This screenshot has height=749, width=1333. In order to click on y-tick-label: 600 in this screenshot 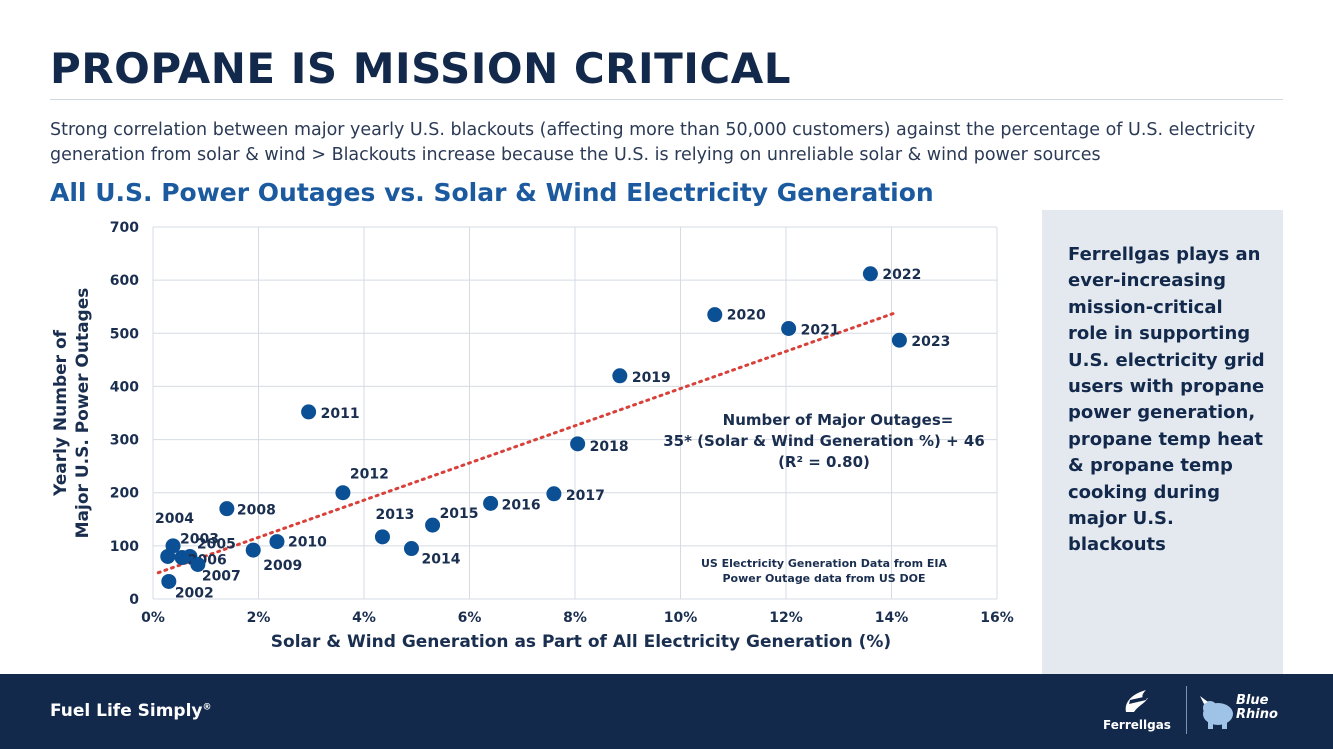, I will do `click(124, 281)`.